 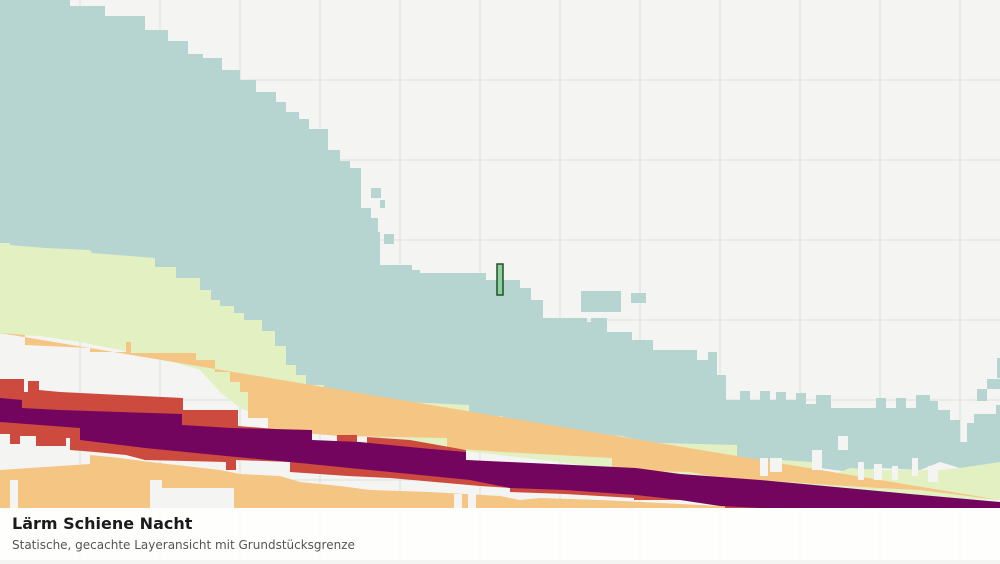 What do you see at coordinates (474, 472) in the screenshot?
I see `building-gaps` at bounding box center [474, 472].